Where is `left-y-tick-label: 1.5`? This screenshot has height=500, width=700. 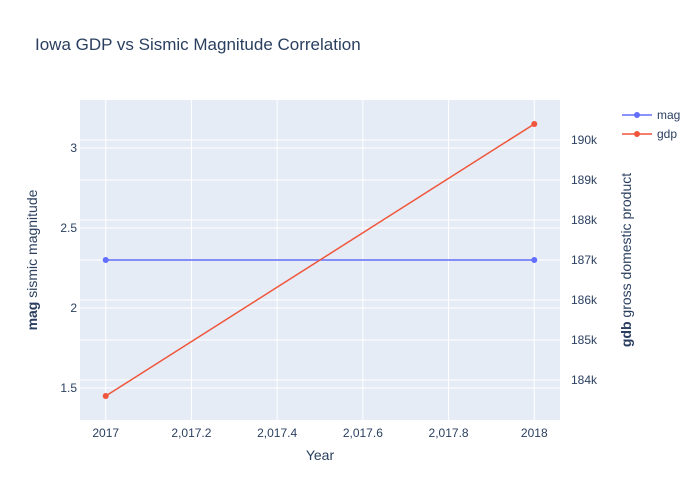
left-y-tick-label: 1.5 is located at coordinates (68, 388).